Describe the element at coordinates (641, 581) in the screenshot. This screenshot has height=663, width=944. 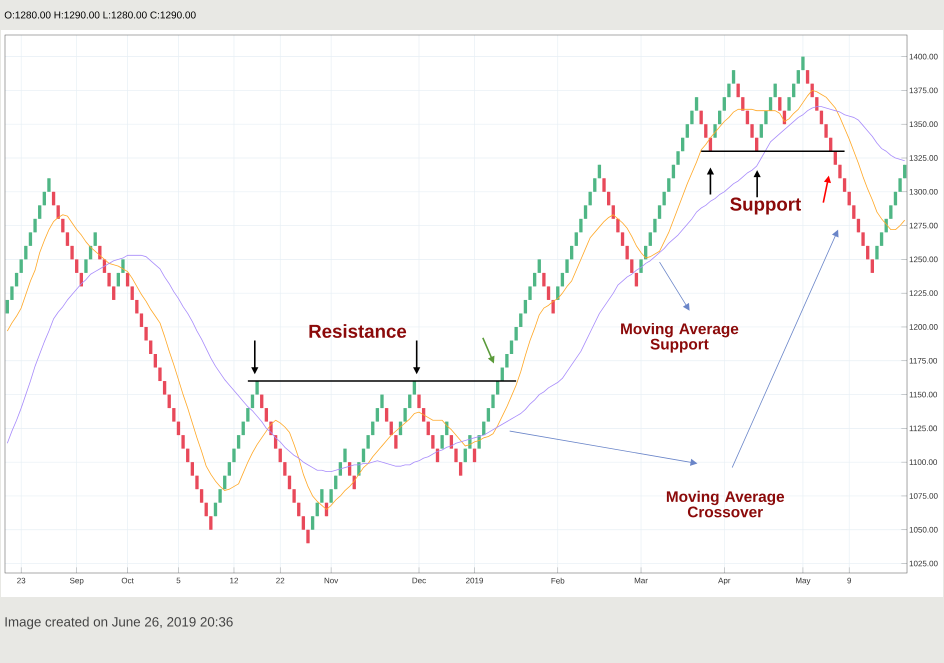
I see `x-tick-label: Mar` at that location.